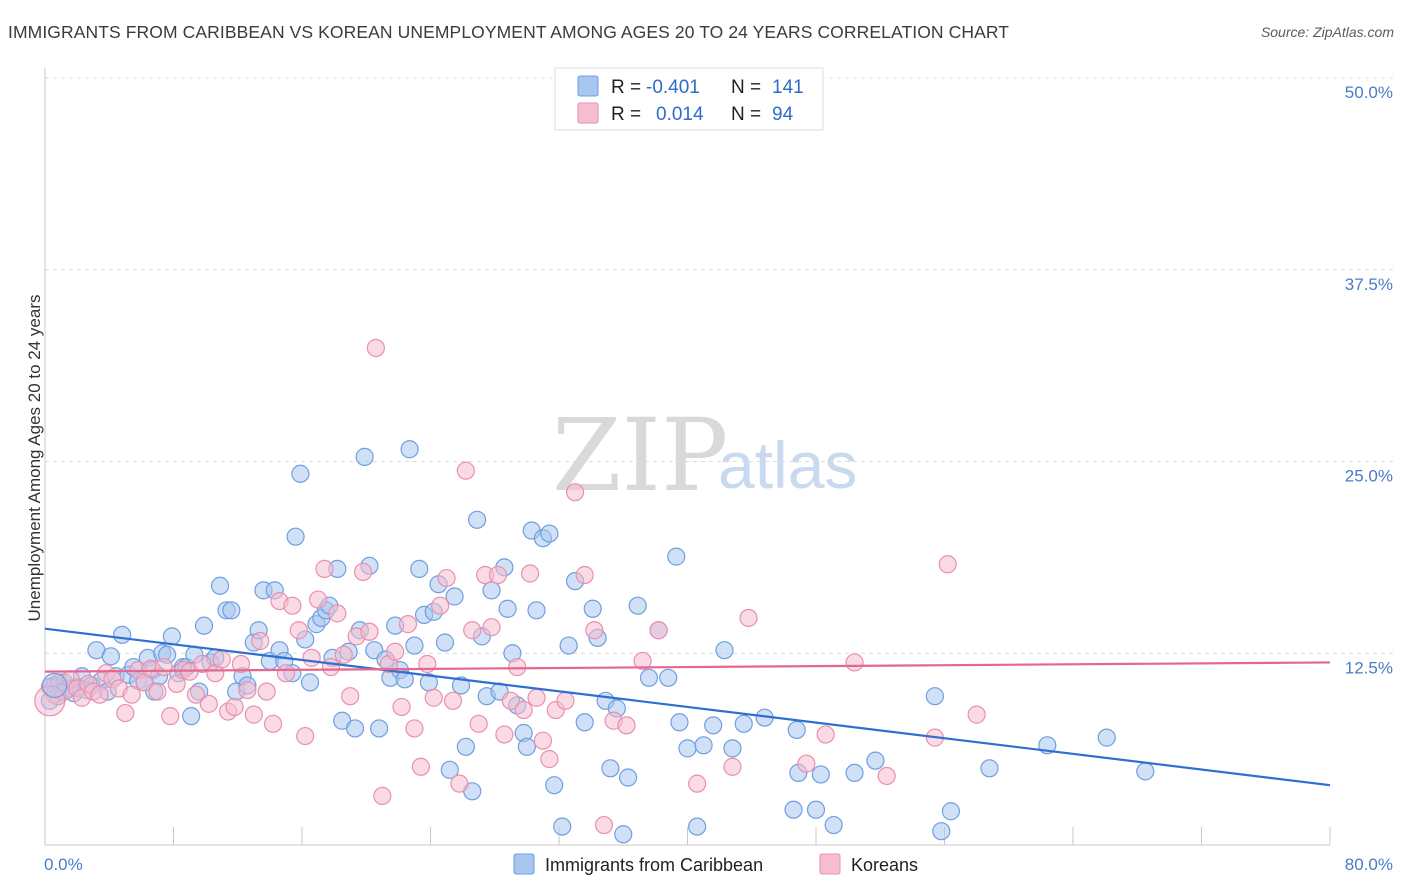  What do you see at coordinates (1369, 380) in the screenshot?
I see `y-tick-labels: 12.5% 25.0% 37.5% 50.0%` at bounding box center [1369, 380].